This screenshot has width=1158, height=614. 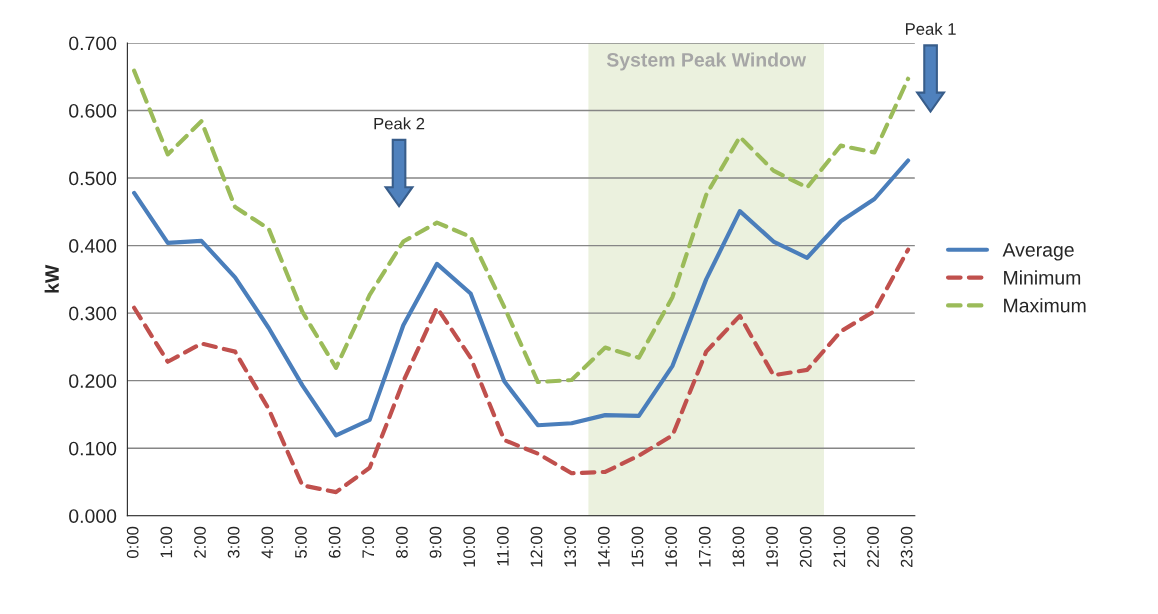 What do you see at coordinates (906, 547) in the screenshot?
I see `x-tick-label: 23:00` at bounding box center [906, 547].